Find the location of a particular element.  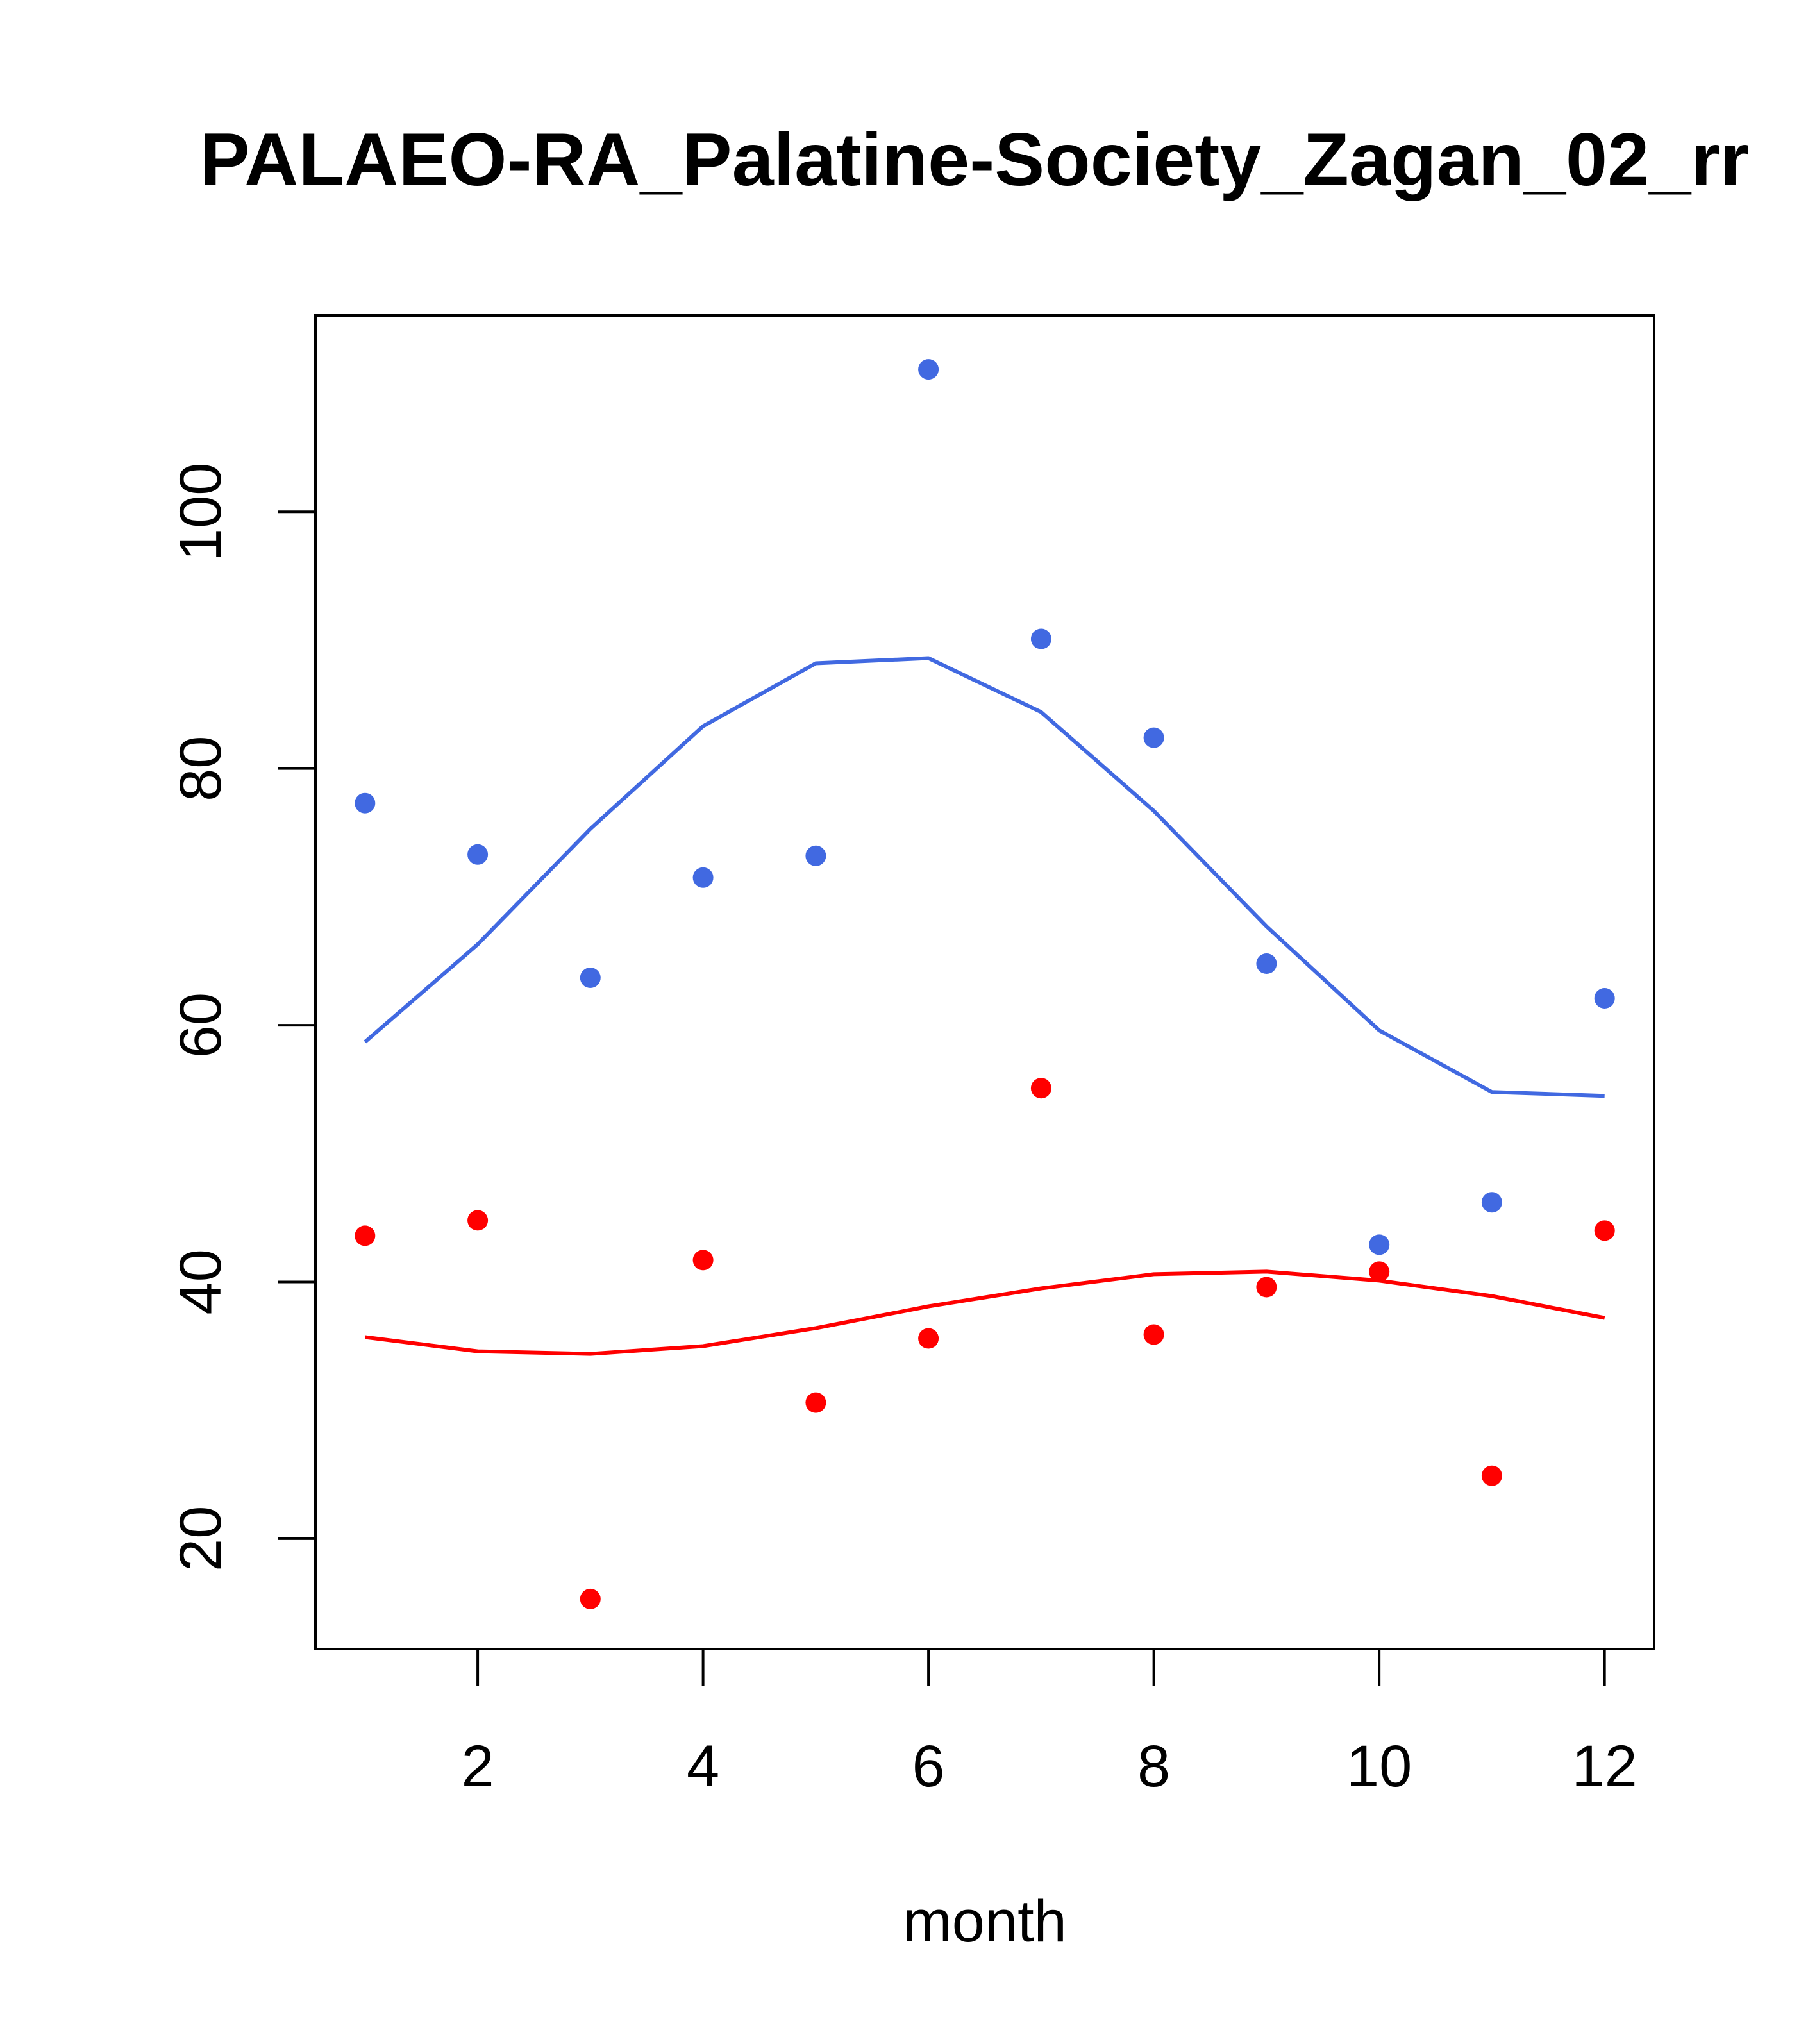

y-tick-label: 100 is located at coordinates (201, 512).